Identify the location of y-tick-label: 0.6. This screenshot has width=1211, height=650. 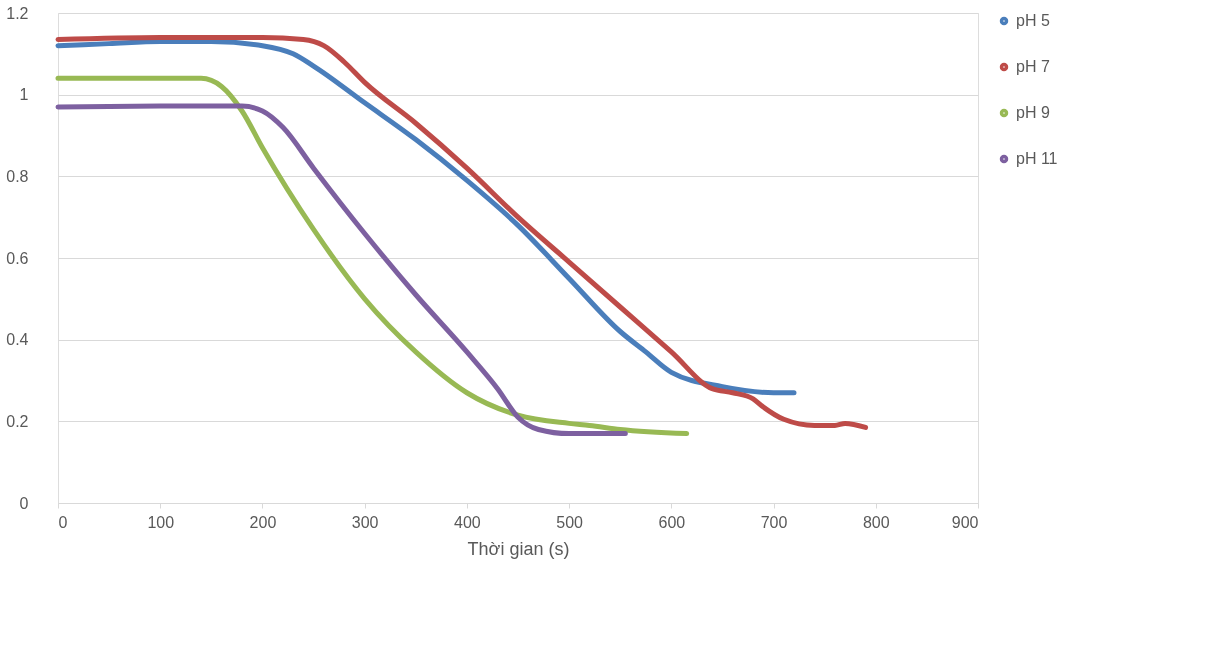
(17, 258).